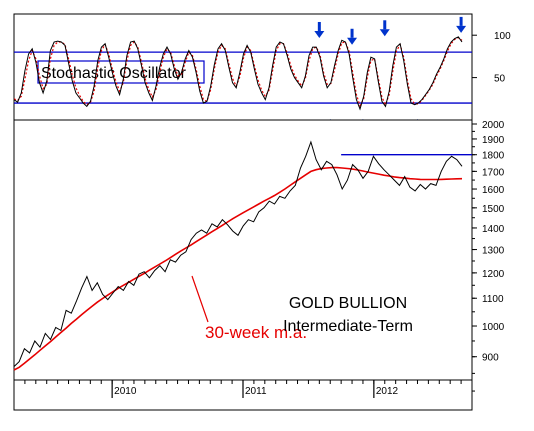 This screenshot has height=431, width=534. Describe the element at coordinates (493, 299) in the screenshot. I see `price-tick-label: 1100` at that location.